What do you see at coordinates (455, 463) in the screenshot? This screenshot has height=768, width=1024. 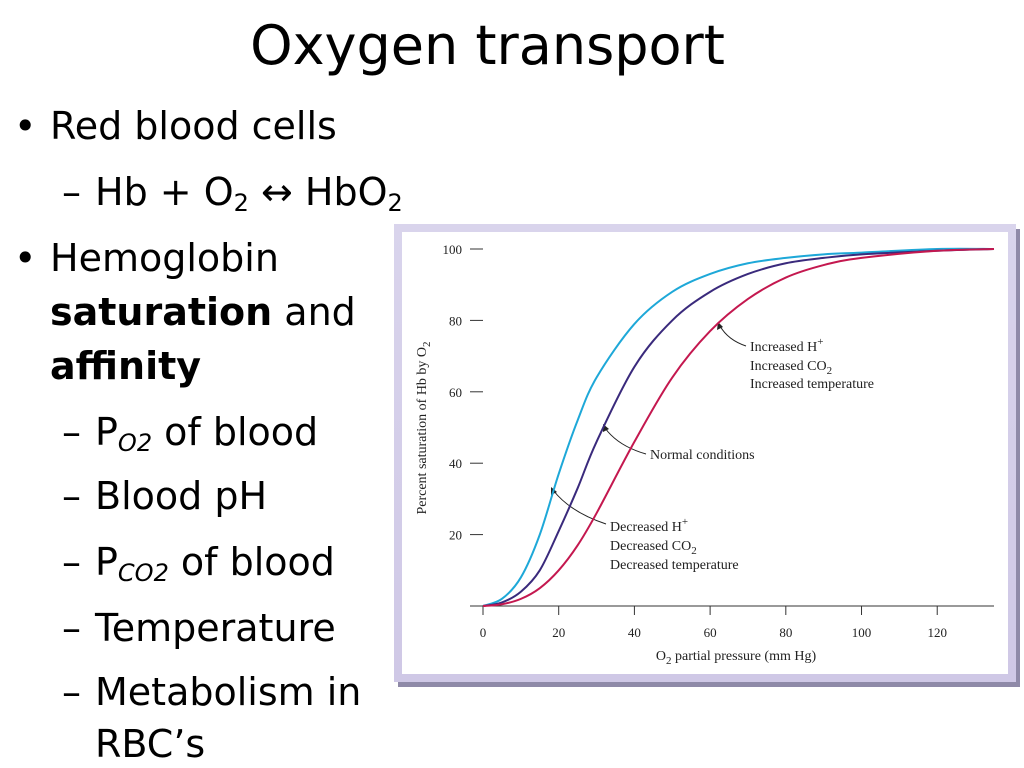 I see `y-tick-label: 40` at bounding box center [455, 463].